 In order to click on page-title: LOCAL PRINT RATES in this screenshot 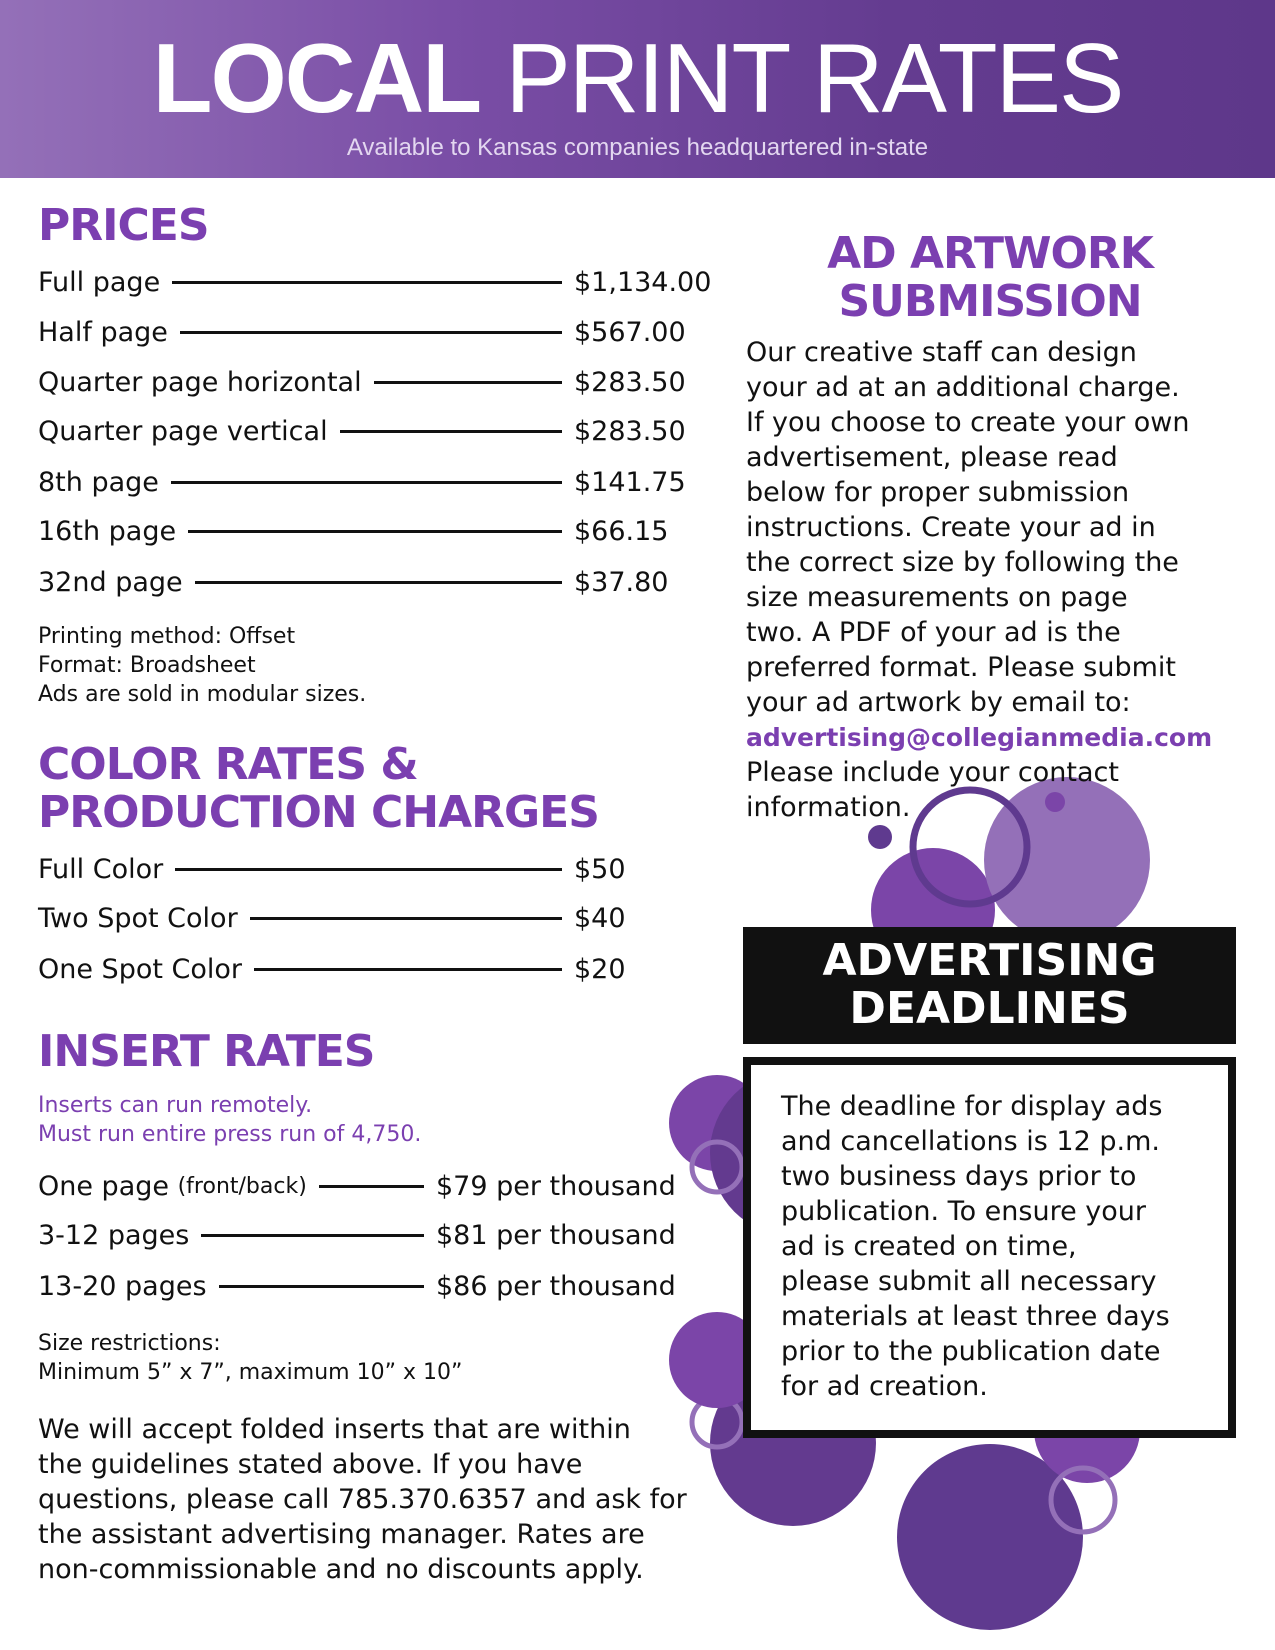, I will do `click(637, 78)`.